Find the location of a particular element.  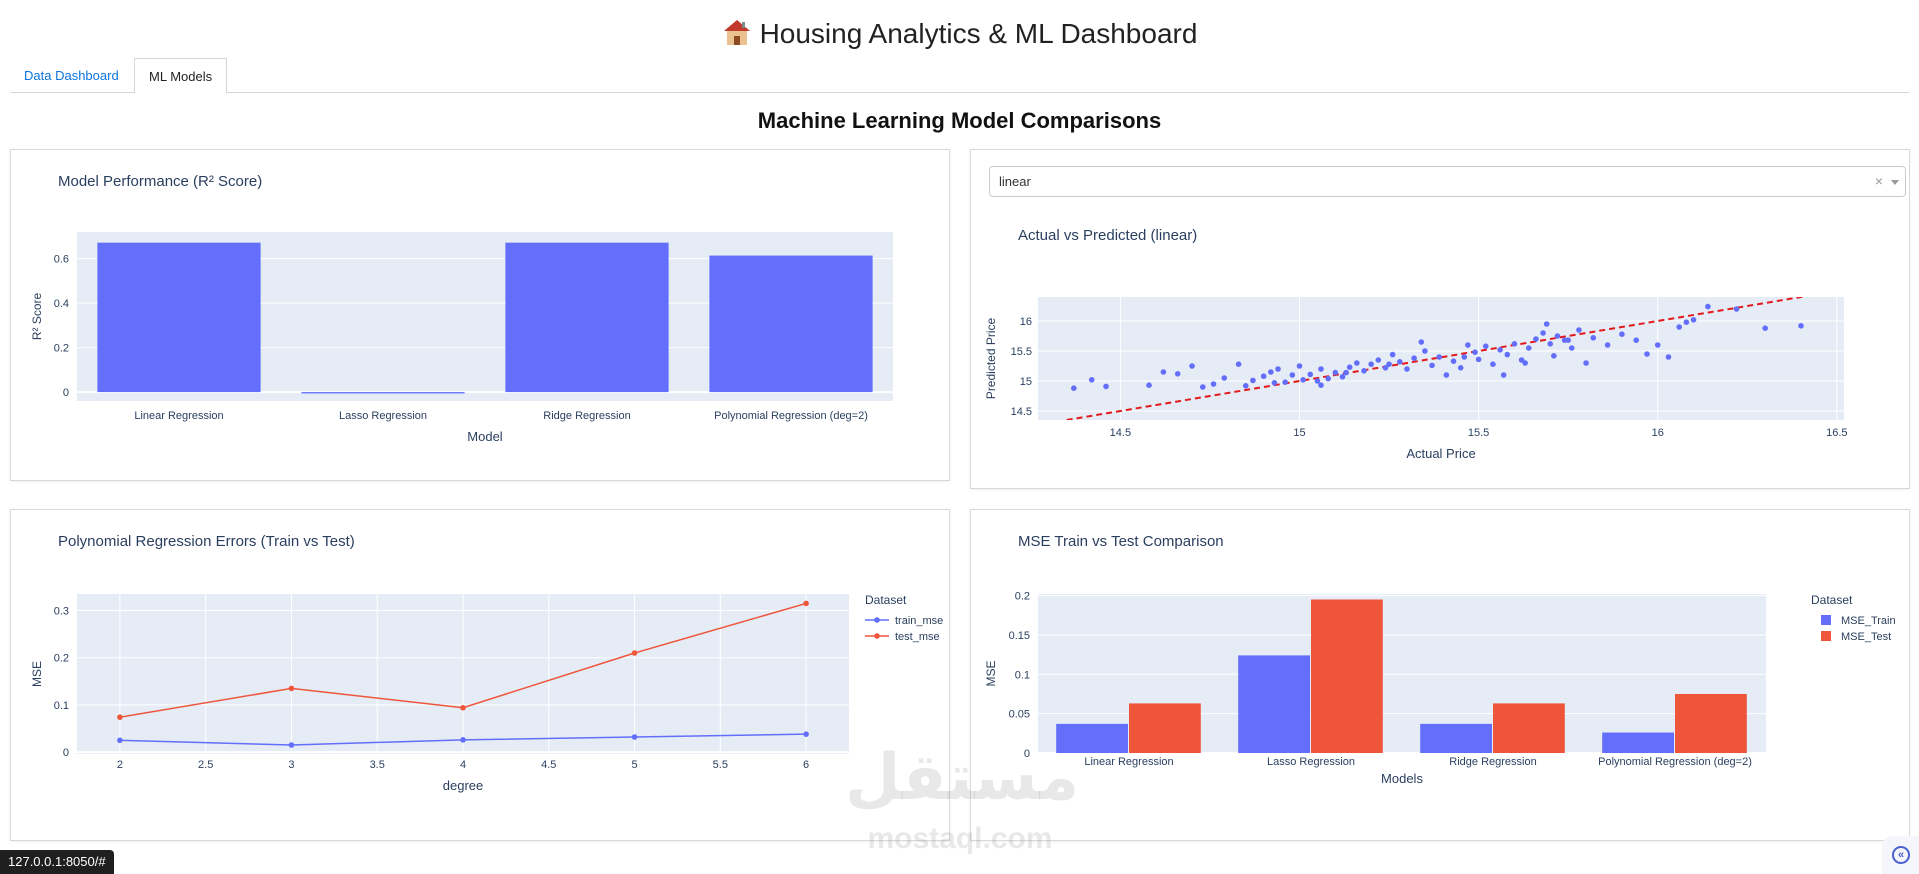

y-tick-label: 14.5 is located at coordinates (1021, 412).